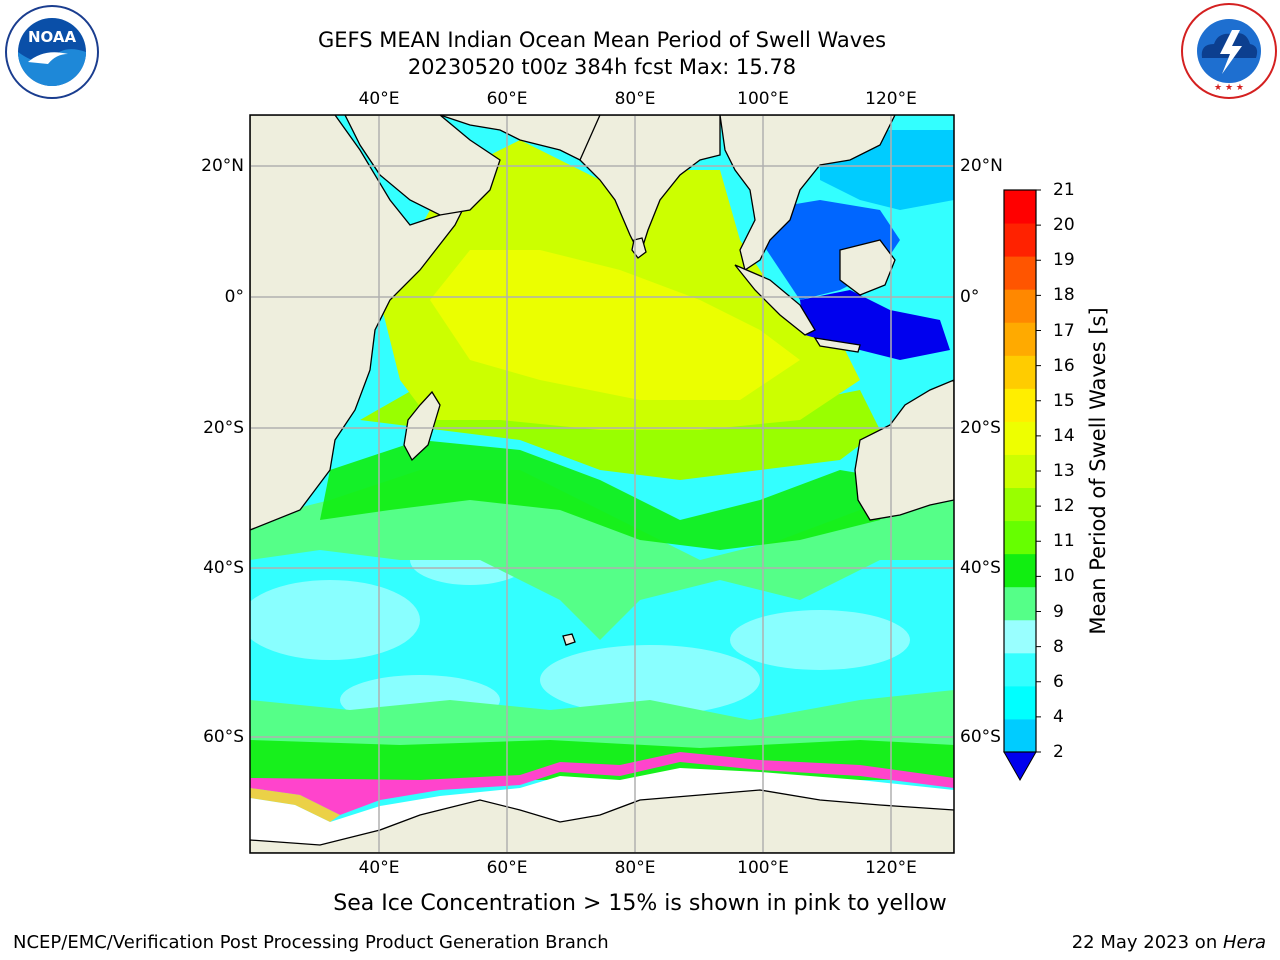 This screenshot has height=960, width=1280. What do you see at coordinates (507, 99) in the screenshot?
I see `lon-tick-top: 60°E` at bounding box center [507, 99].